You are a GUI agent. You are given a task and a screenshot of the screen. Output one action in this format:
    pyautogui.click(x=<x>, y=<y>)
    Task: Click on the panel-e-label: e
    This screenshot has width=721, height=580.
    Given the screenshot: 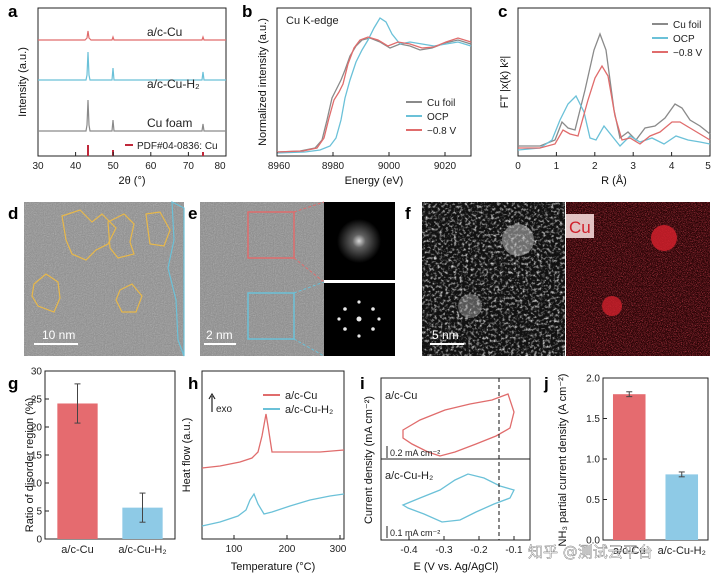 What is the action you would take?
    pyautogui.click(x=192, y=213)
    